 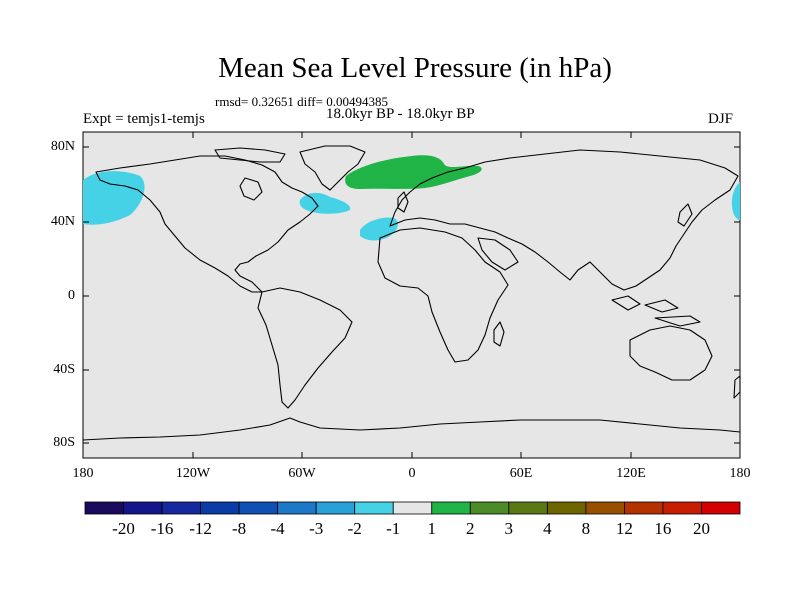 I want to click on colorbar-label: 8, so click(x=586, y=528).